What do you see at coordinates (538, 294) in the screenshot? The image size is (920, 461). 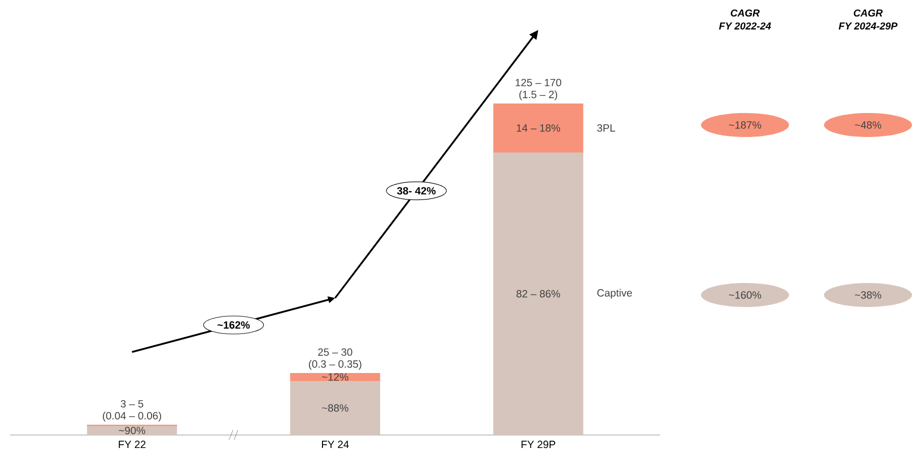 I see `annotation: 82 – 86%` at bounding box center [538, 294].